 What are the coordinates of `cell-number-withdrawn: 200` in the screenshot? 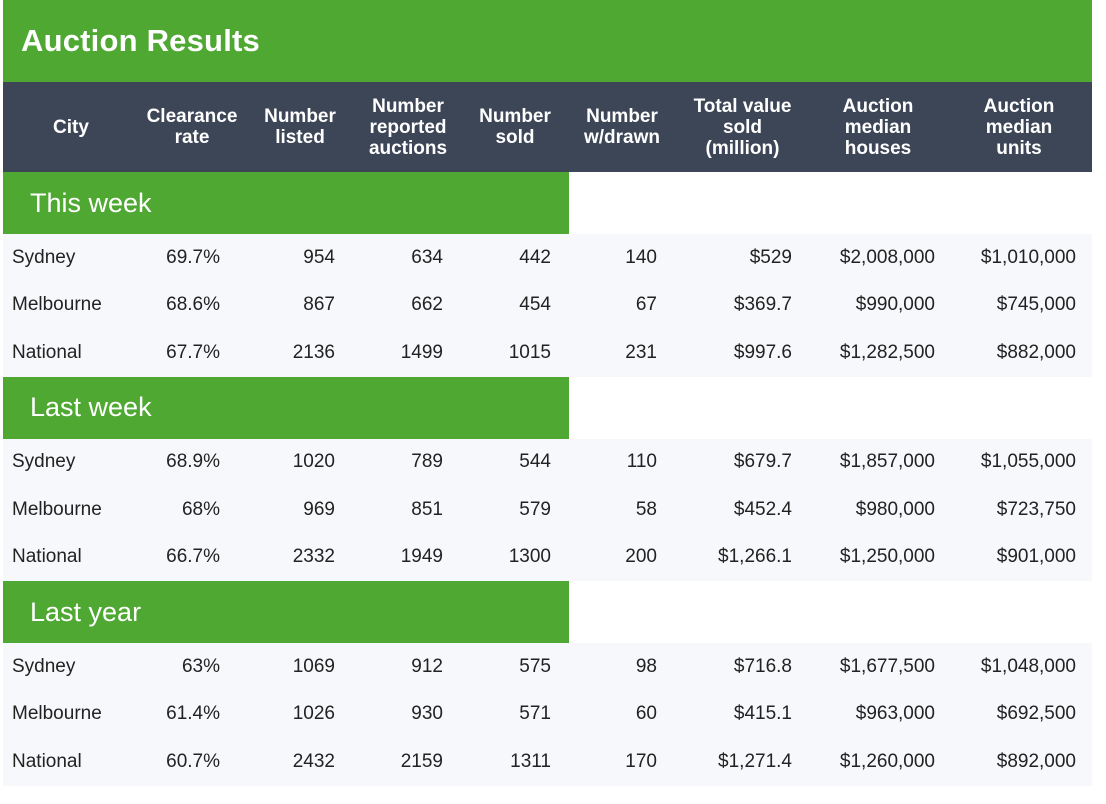 It's located at (622, 557).